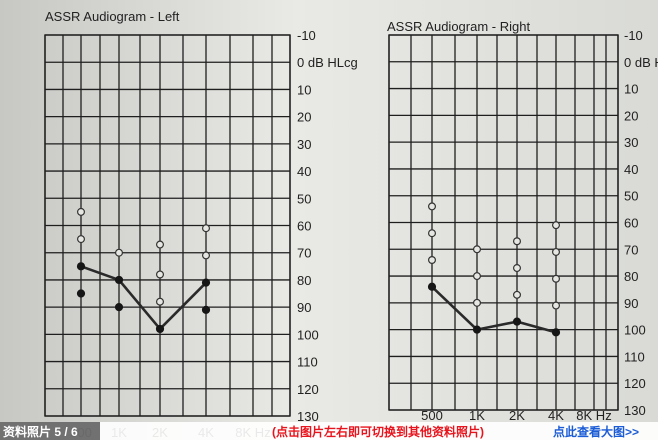 This screenshot has height=440, width=658. Describe the element at coordinates (40, 431) in the screenshot. I see `photo-counter: 资料照片 5 / 6` at that location.